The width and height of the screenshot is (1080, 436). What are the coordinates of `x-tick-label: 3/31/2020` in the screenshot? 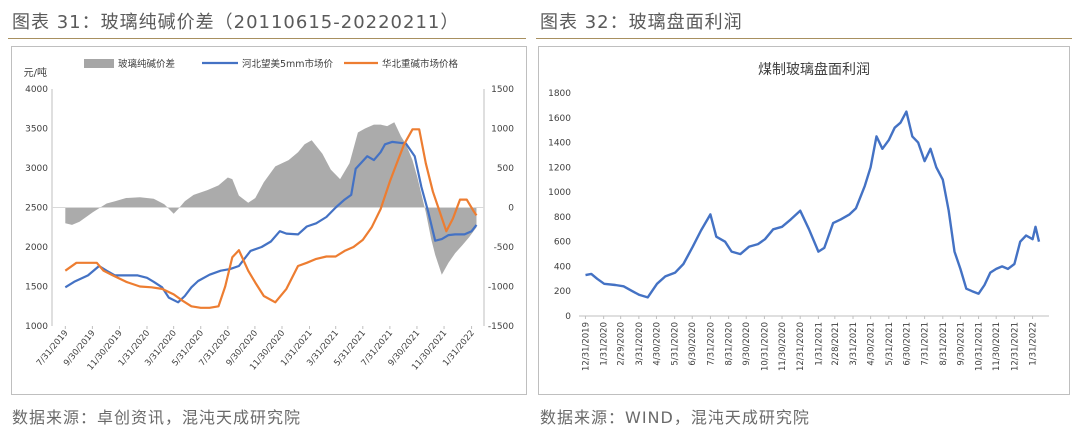 It's located at (640, 344).